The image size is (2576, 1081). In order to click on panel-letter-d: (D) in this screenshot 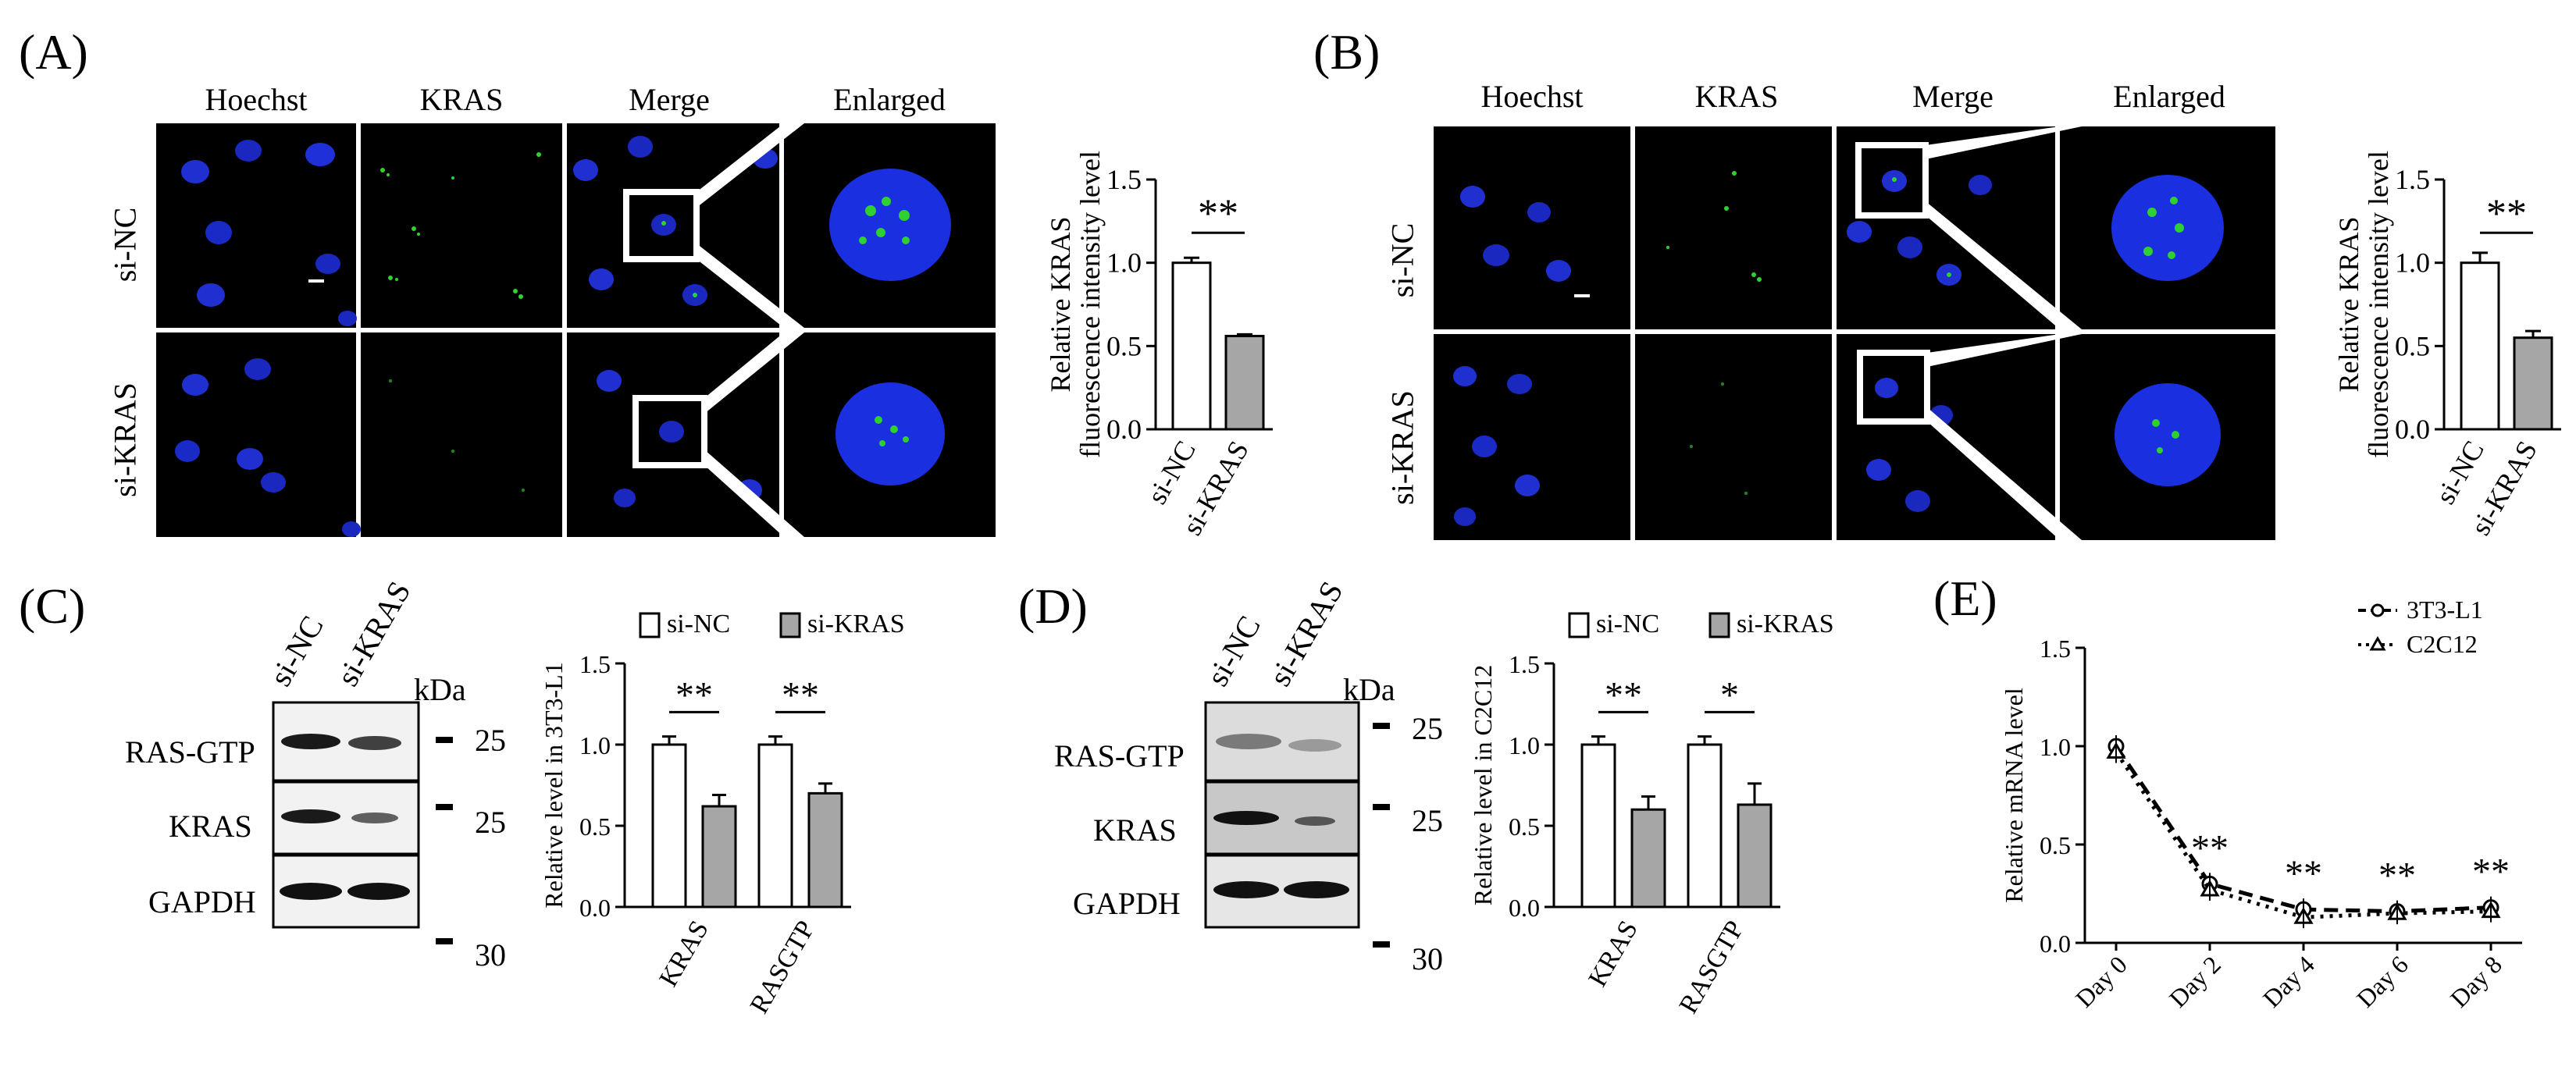, I will do `click(1053, 606)`.